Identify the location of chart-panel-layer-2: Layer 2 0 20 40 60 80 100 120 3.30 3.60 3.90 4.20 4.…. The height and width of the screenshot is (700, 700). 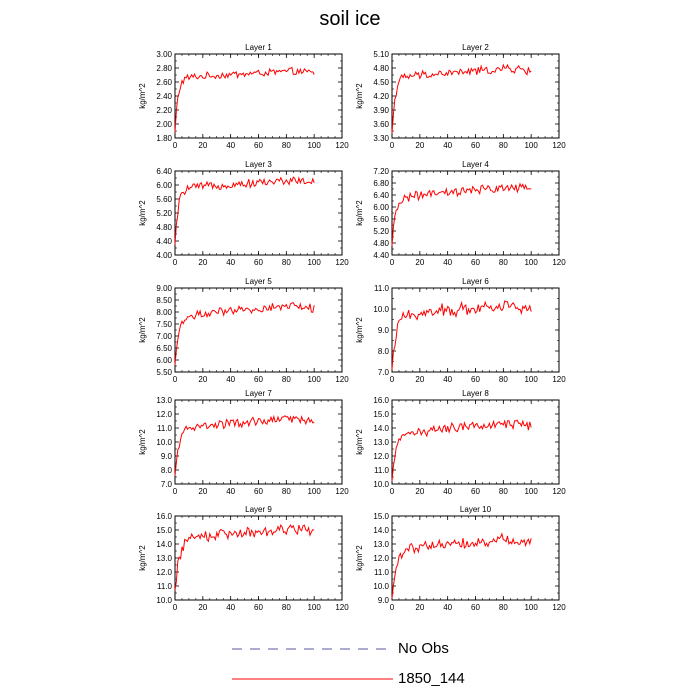
(460, 96).